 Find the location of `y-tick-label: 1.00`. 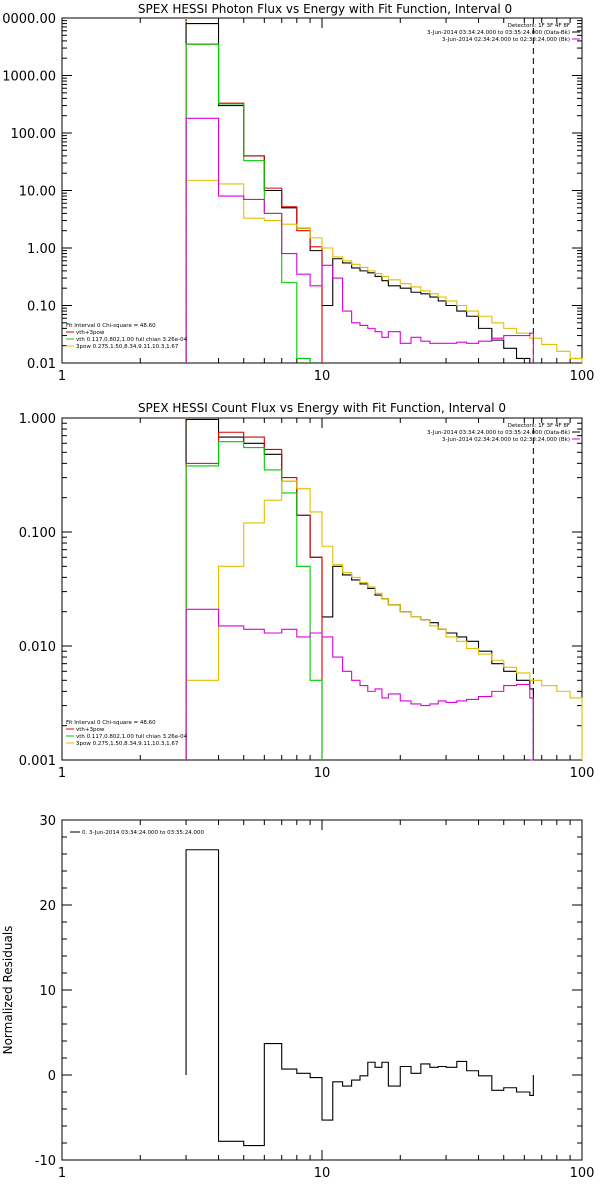

y-tick-label: 1.00 is located at coordinates (41, 249).